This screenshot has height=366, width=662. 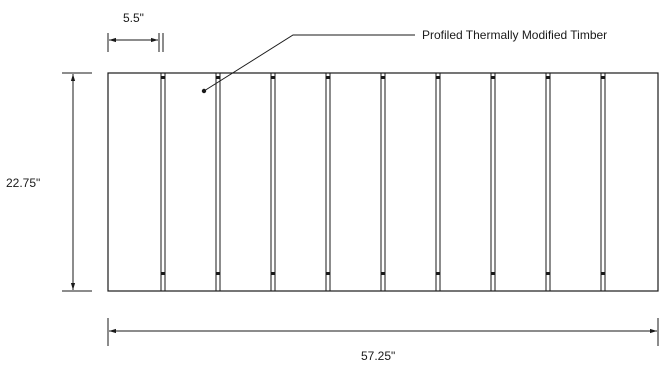 What do you see at coordinates (133, 18) in the screenshot?
I see `board-width-label: 5.5"` at bounding box center [133, 18].